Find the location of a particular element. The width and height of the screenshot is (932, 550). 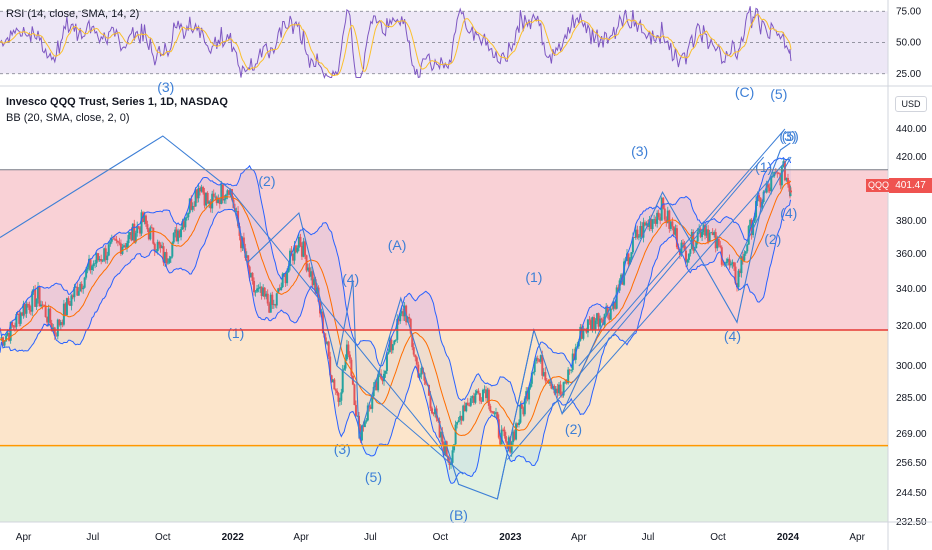

last-price-tag: 401.47 is located at coordinates (910, 185).